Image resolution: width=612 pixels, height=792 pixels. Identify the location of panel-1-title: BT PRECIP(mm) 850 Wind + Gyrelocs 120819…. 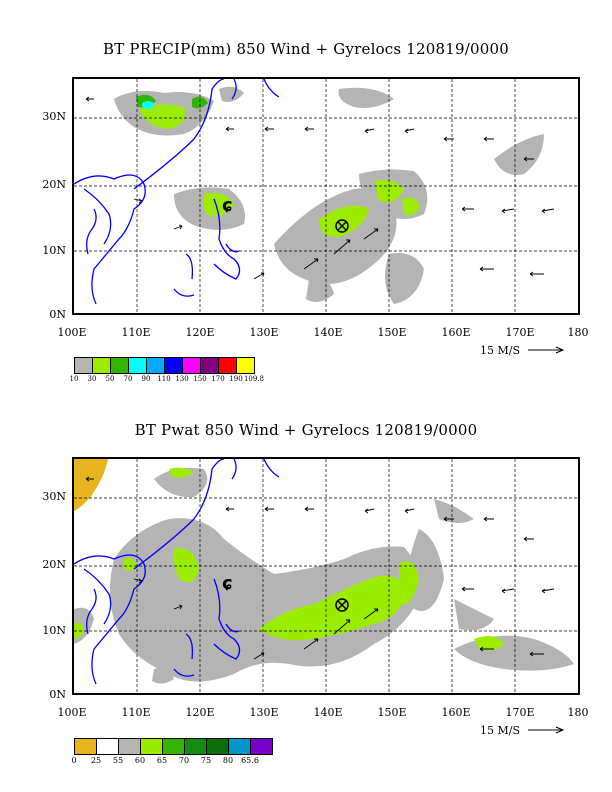
(306, 49).